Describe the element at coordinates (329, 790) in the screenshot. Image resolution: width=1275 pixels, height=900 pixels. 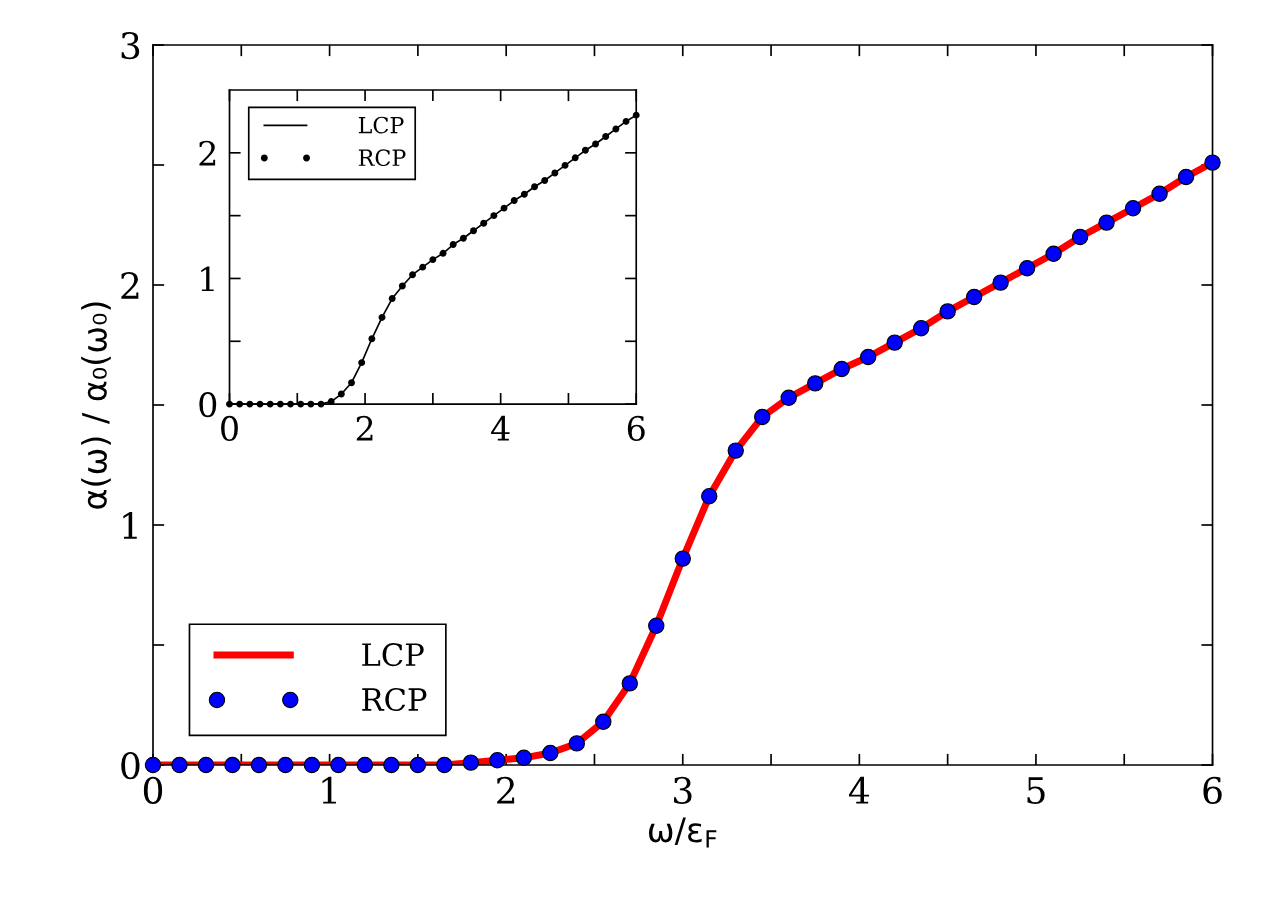
I see `x-tick-label: 1` at that location.